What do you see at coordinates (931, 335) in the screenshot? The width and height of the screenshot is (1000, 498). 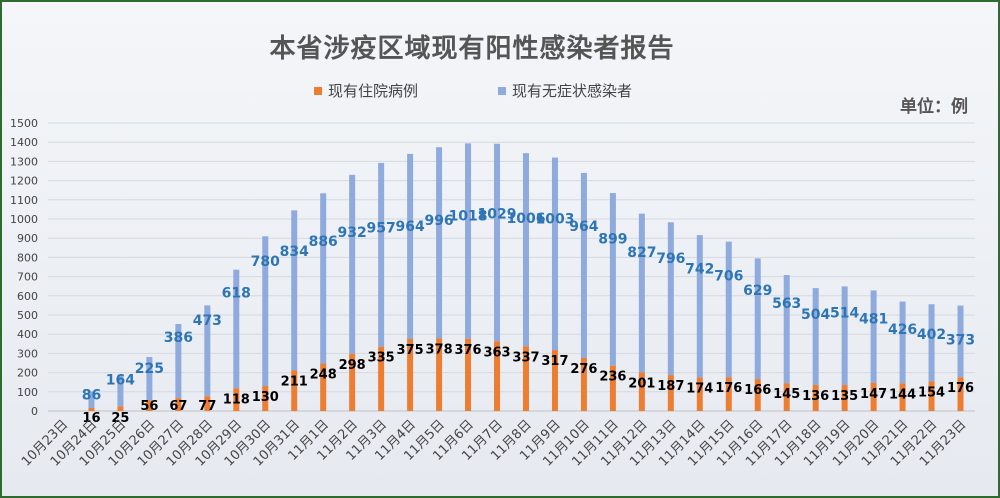 I see `data-label-asymptomatic: 402` at bounding box center [931, 335].